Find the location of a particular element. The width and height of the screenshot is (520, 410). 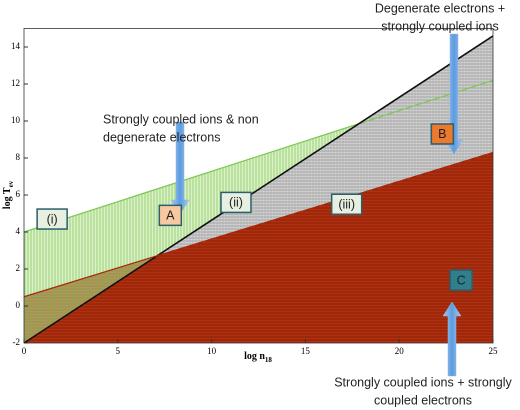

region-label: C is located at coordinates (461, 280).